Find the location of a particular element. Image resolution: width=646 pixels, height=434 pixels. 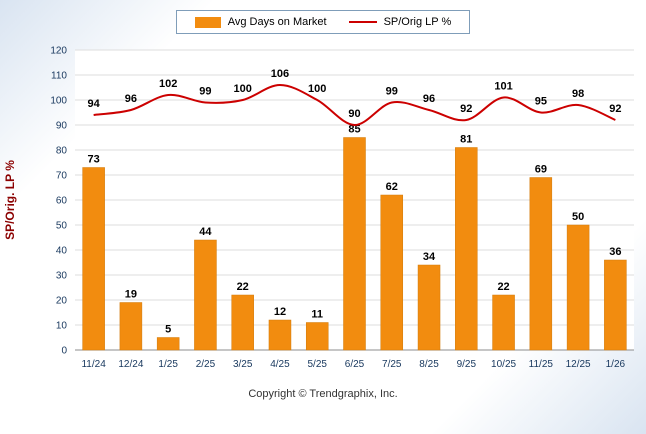

x-tick-label: 1/25 is located at coordinates (168, 364).